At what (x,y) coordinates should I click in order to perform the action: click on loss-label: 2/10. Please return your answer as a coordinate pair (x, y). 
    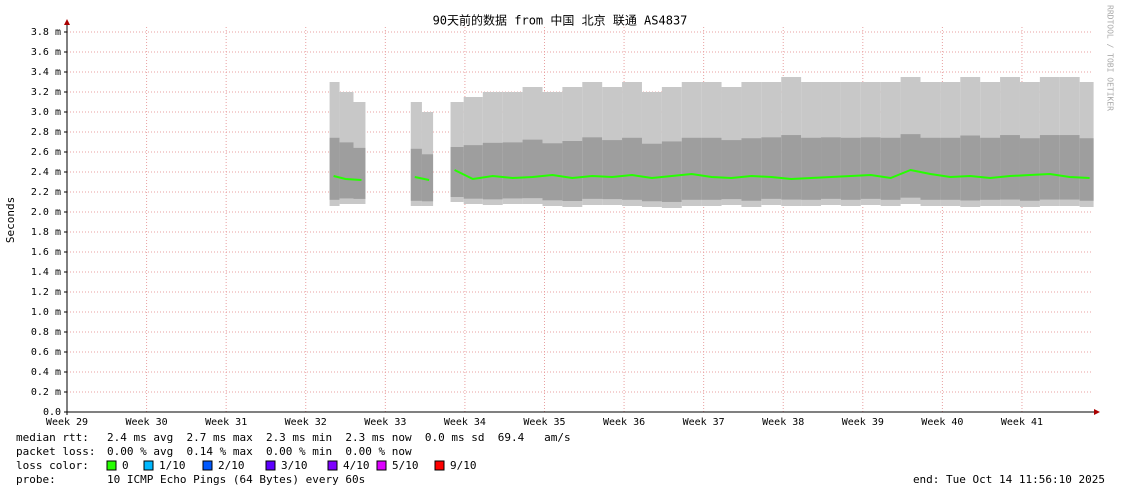
    Looking at the image, I should click on (231, 465).